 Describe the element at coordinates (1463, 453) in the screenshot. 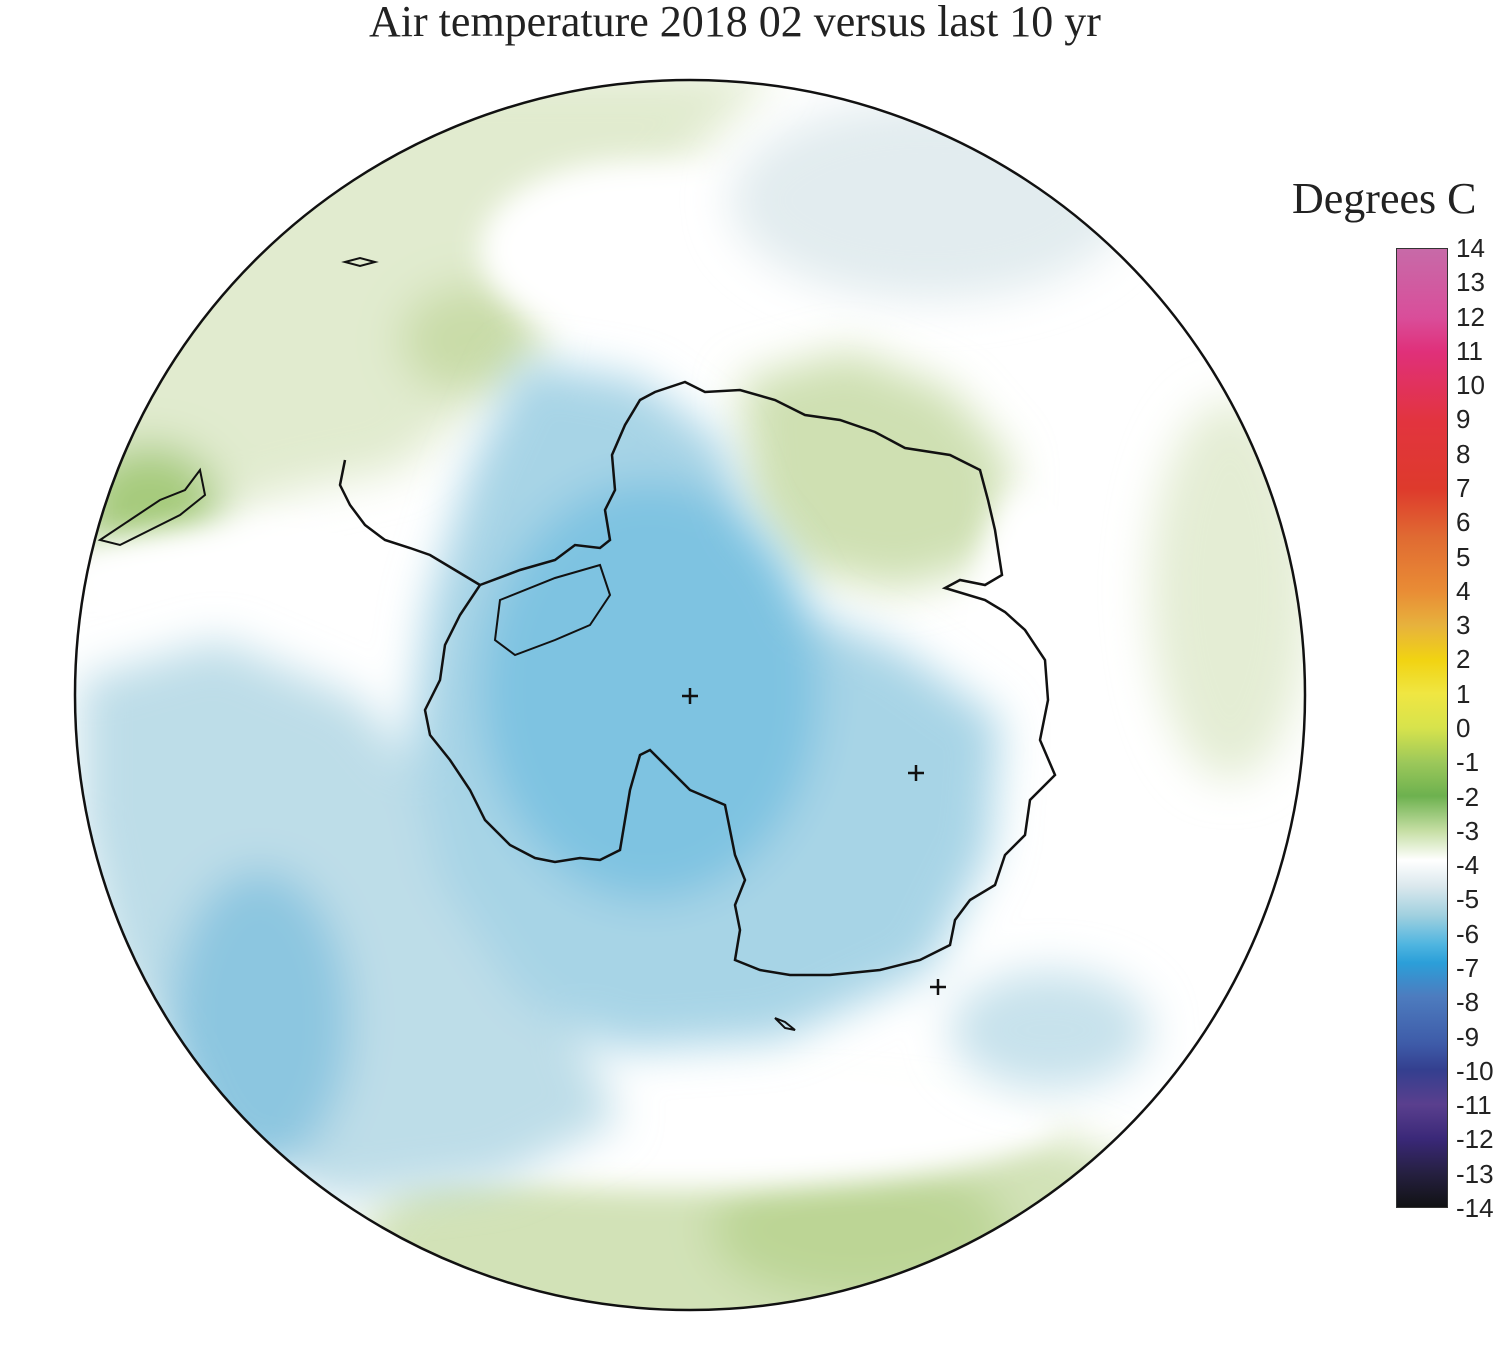

I see `colorbar-tick-label: 8` at that location.